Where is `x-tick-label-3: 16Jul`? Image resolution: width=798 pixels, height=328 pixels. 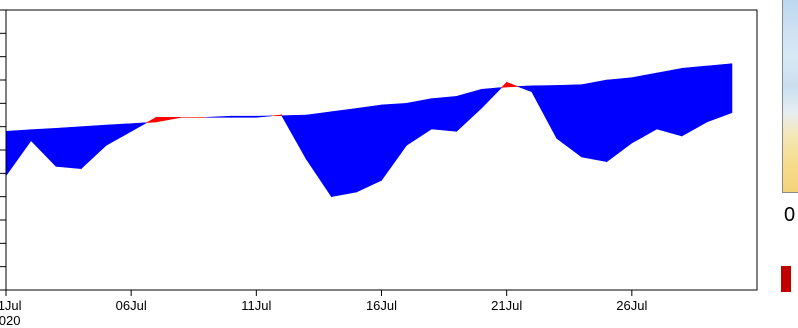
x-tick-label-3: 16Jul is located at coordinates (381, 305).